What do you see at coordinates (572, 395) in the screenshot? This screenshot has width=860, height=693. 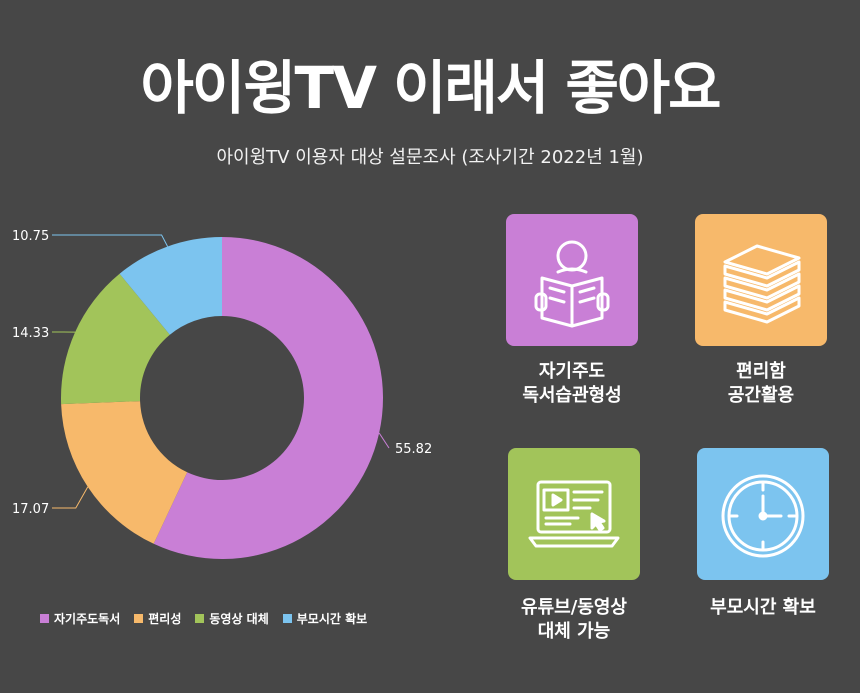 I see `card-label-line: 독서습관형성` at bounding box center [572, 395].